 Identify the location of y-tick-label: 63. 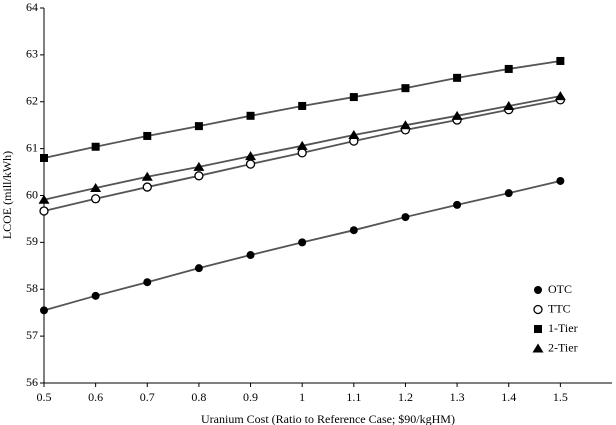
(32, 54).